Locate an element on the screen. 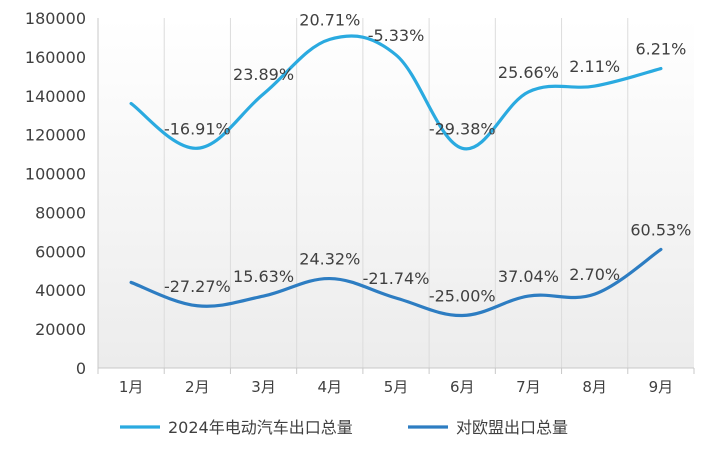  data-label: -16.91% is located at coordinates (197, 128).